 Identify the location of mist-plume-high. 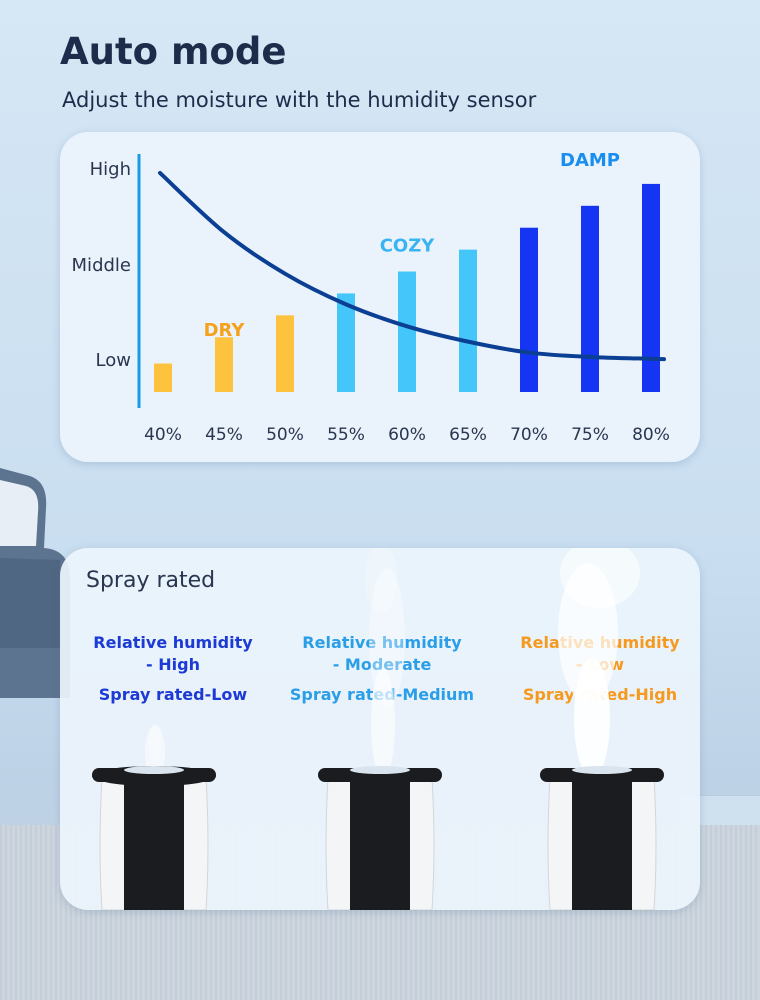
(599, 663).